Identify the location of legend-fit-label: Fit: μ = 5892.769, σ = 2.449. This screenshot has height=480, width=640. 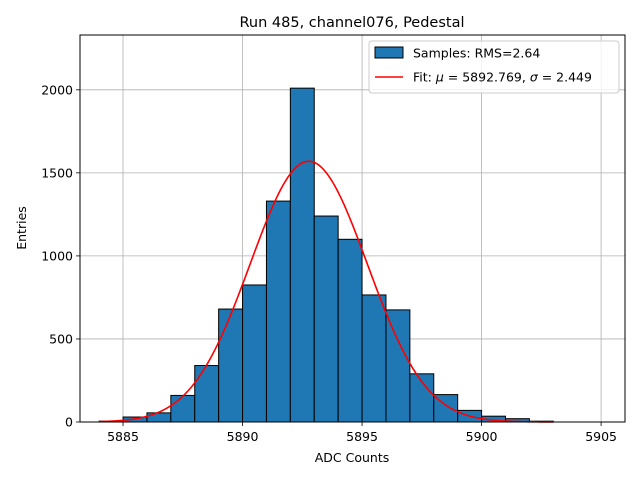
(502, 77).